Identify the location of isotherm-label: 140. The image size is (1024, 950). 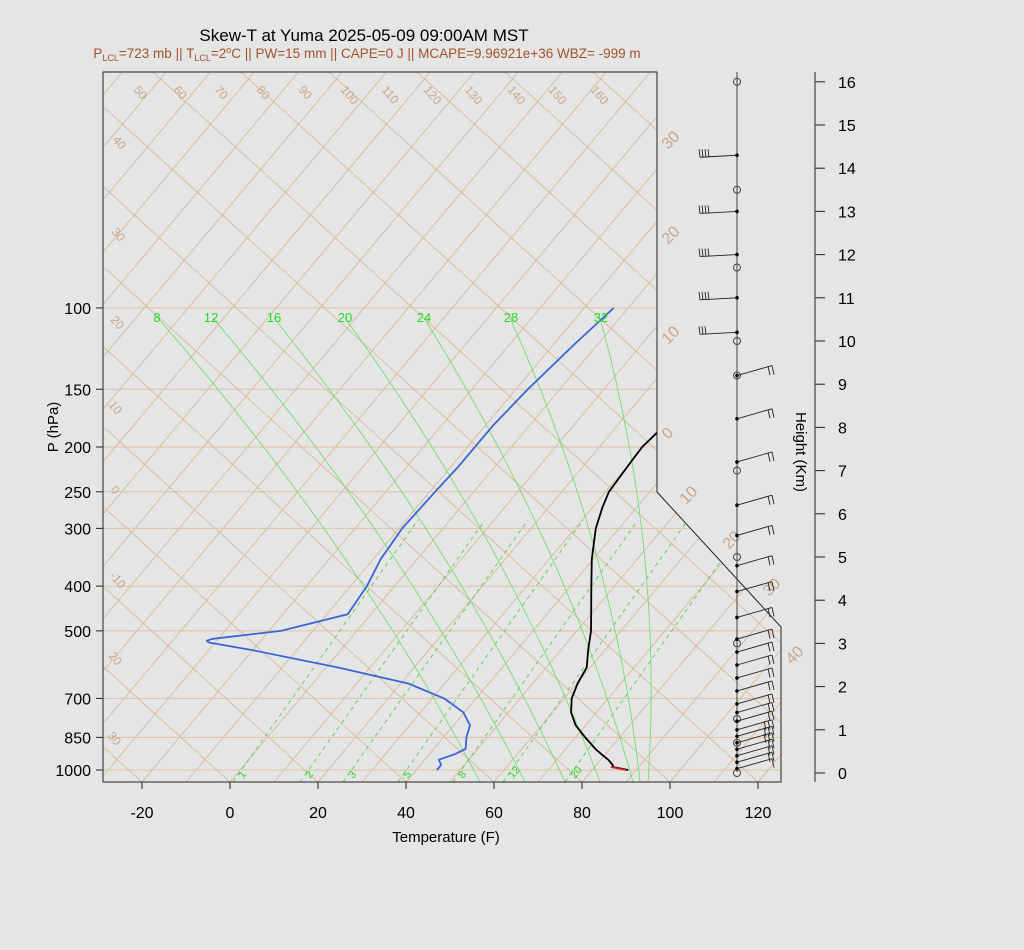
(517, 95).